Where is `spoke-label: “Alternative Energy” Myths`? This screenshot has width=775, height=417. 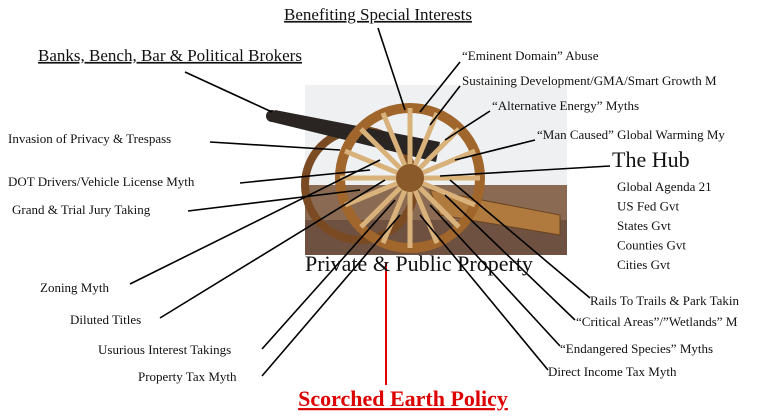 spoke-label: “Alternative Energy” Myths is located at coordinates (565, 105).